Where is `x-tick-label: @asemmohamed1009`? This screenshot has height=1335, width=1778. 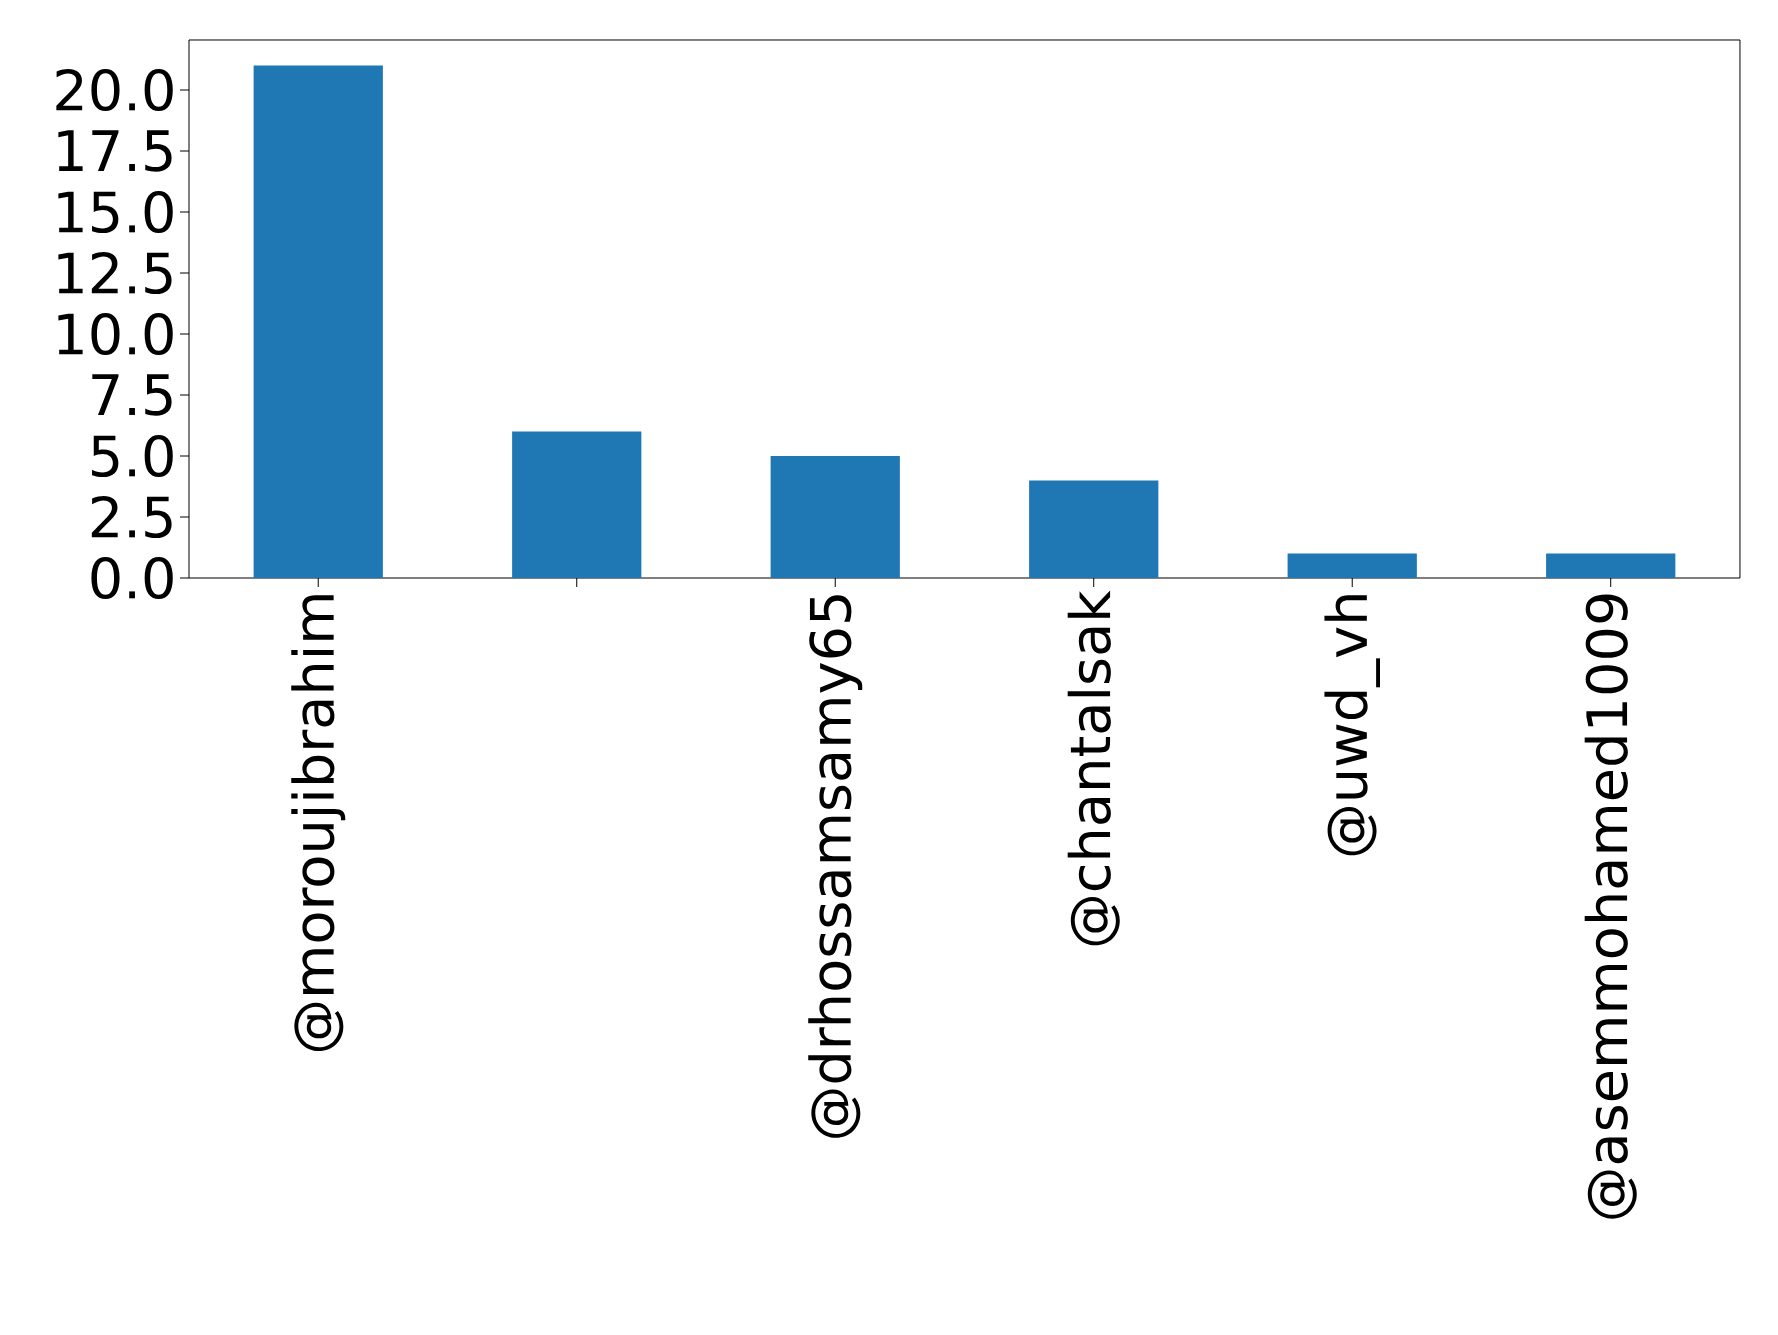 x-tick-label: @asemmohamed1009 is located at coordinates (1610, 906).